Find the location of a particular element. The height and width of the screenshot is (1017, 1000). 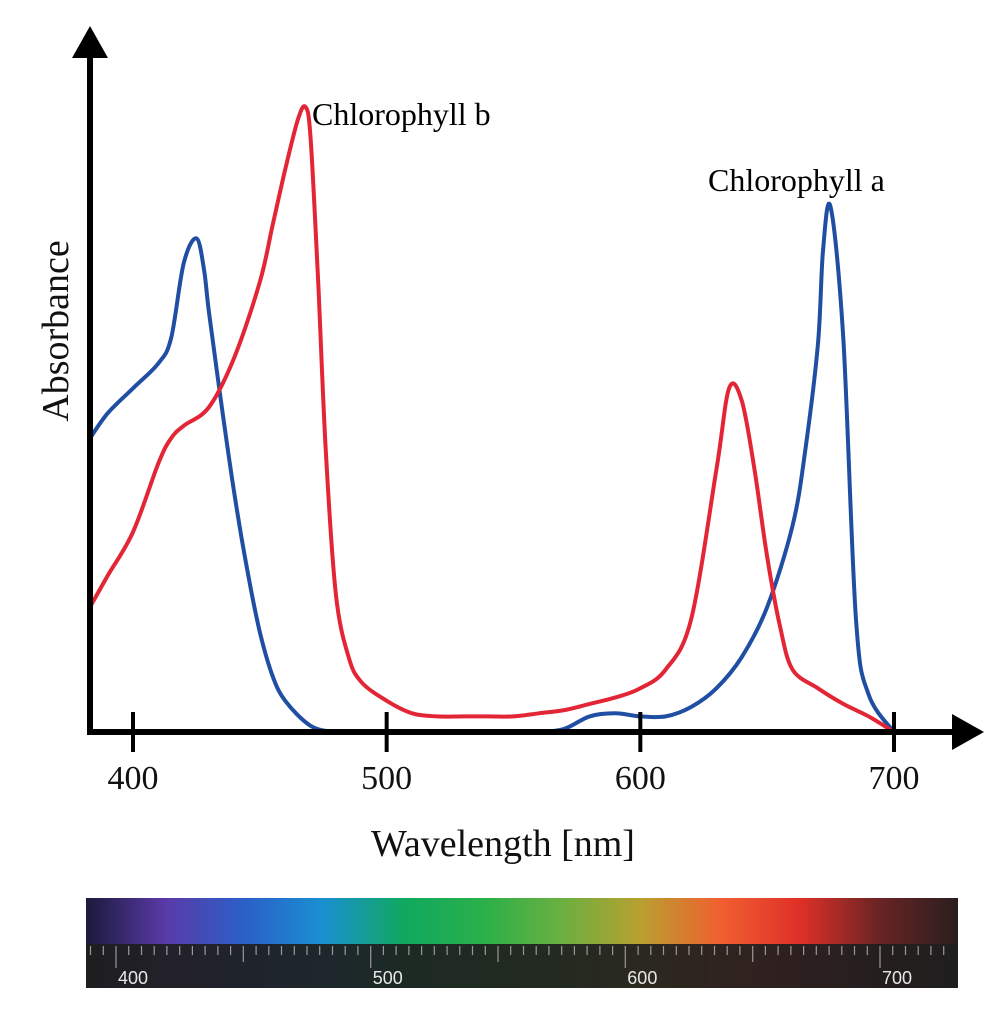

x-tick-label-400: 400 is located at coordinates (133, 778).